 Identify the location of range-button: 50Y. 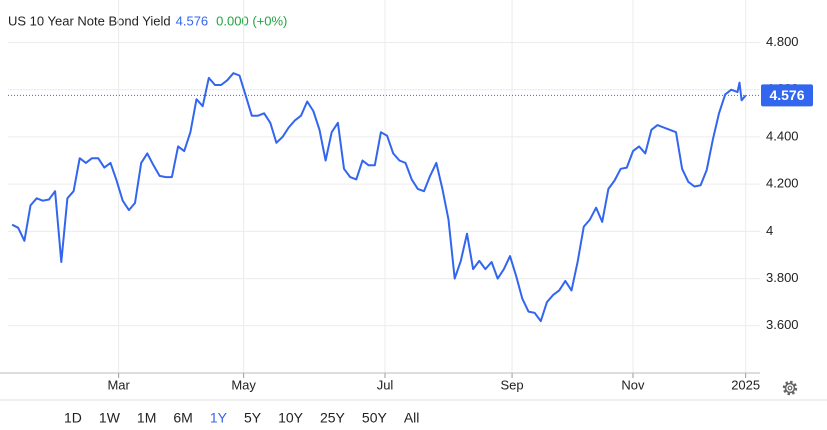
(375, 418).